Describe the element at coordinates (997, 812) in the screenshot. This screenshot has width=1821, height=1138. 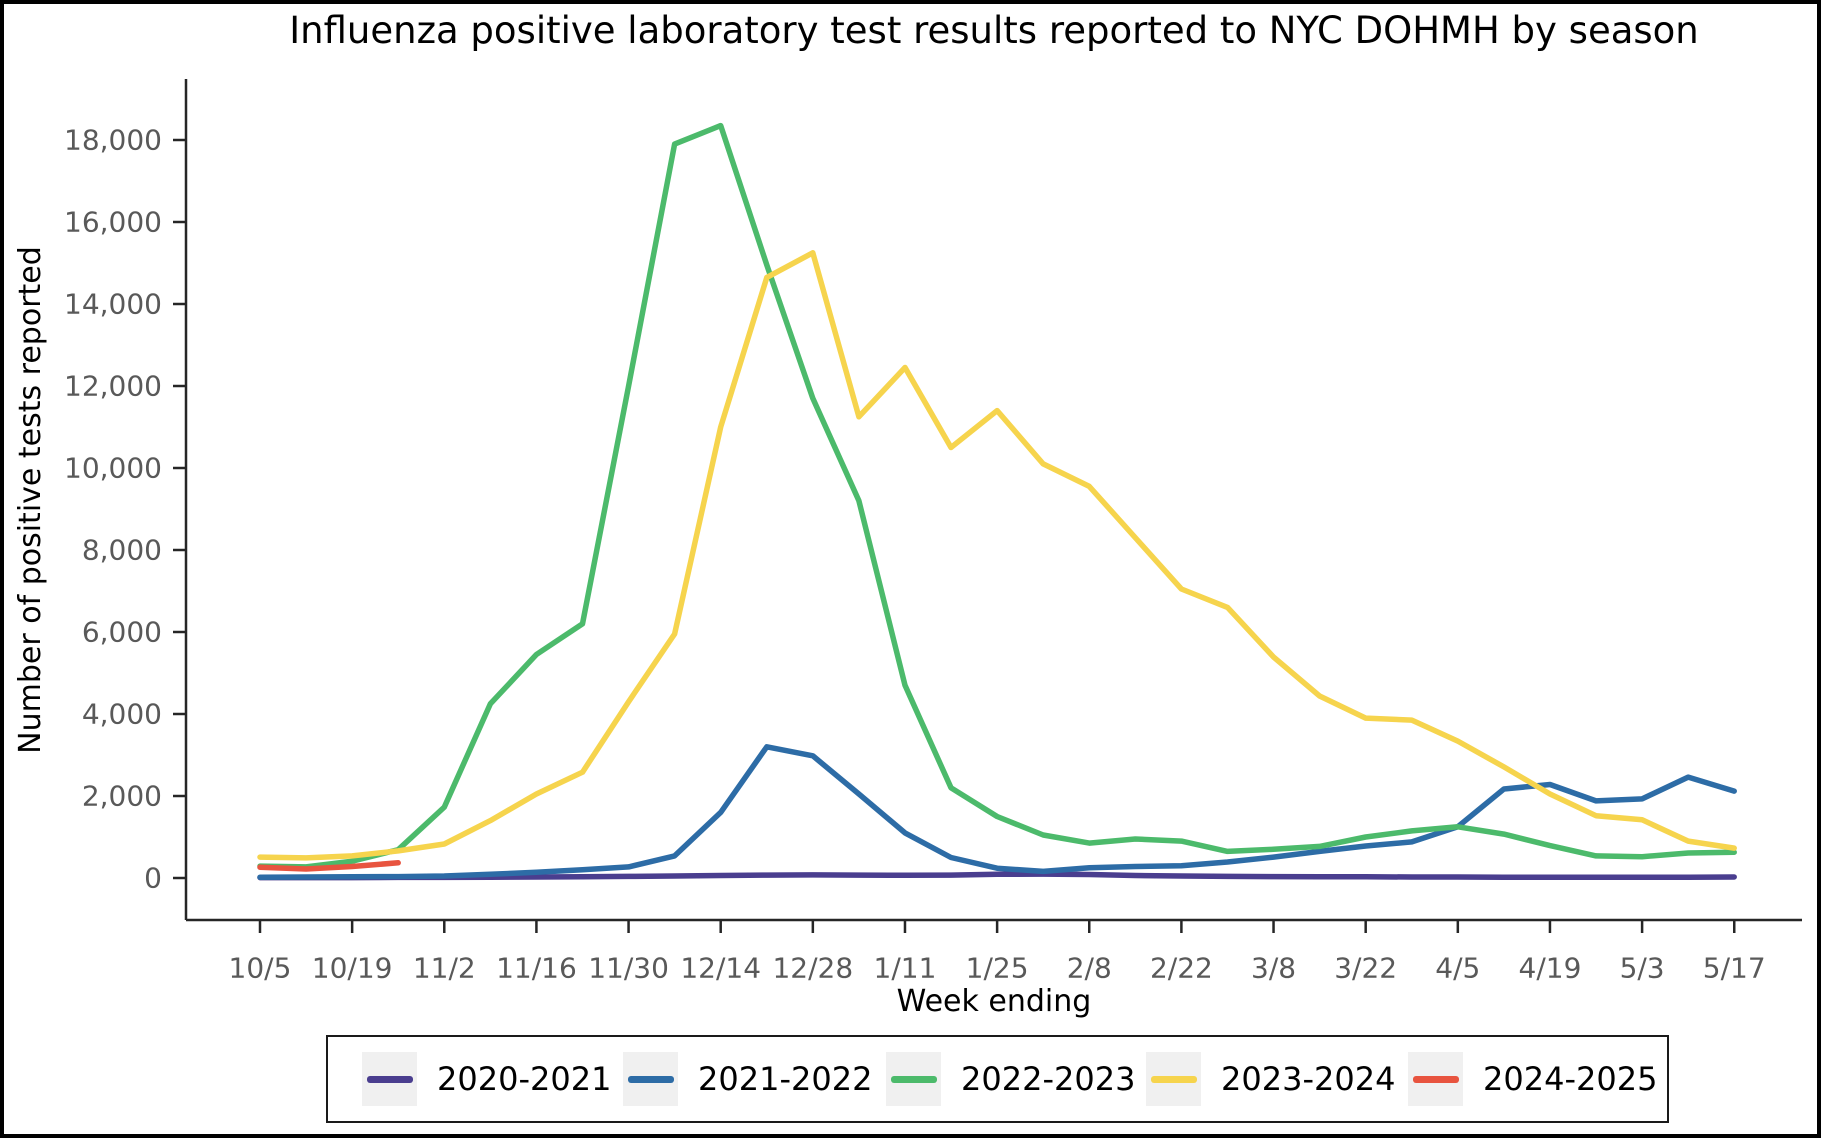
I see `series-line-2021-2022` at that location.